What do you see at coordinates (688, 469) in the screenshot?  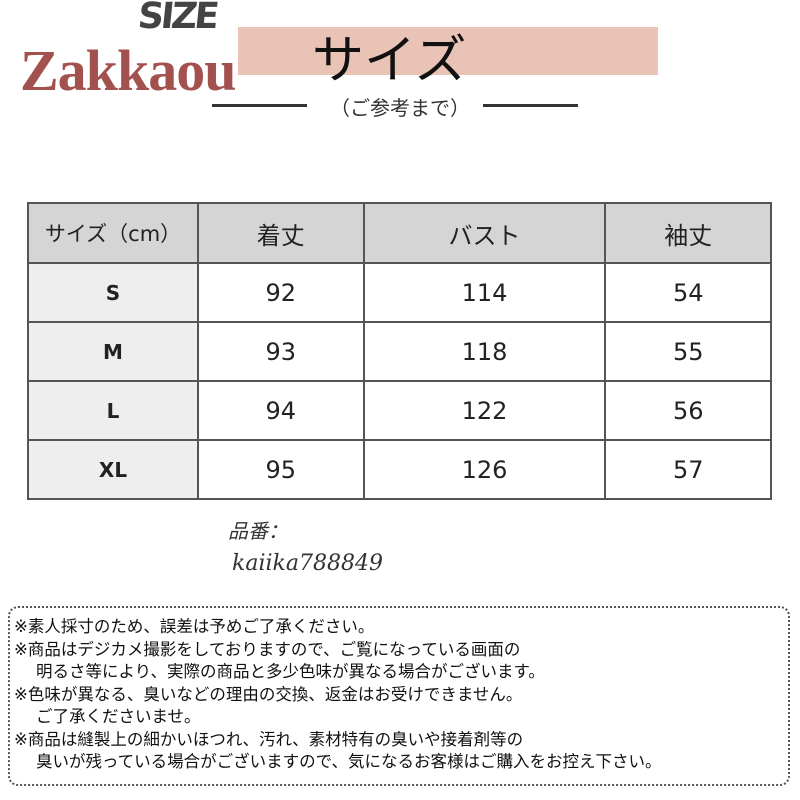 I see `cell: 57` at bounding box center [688, 469].